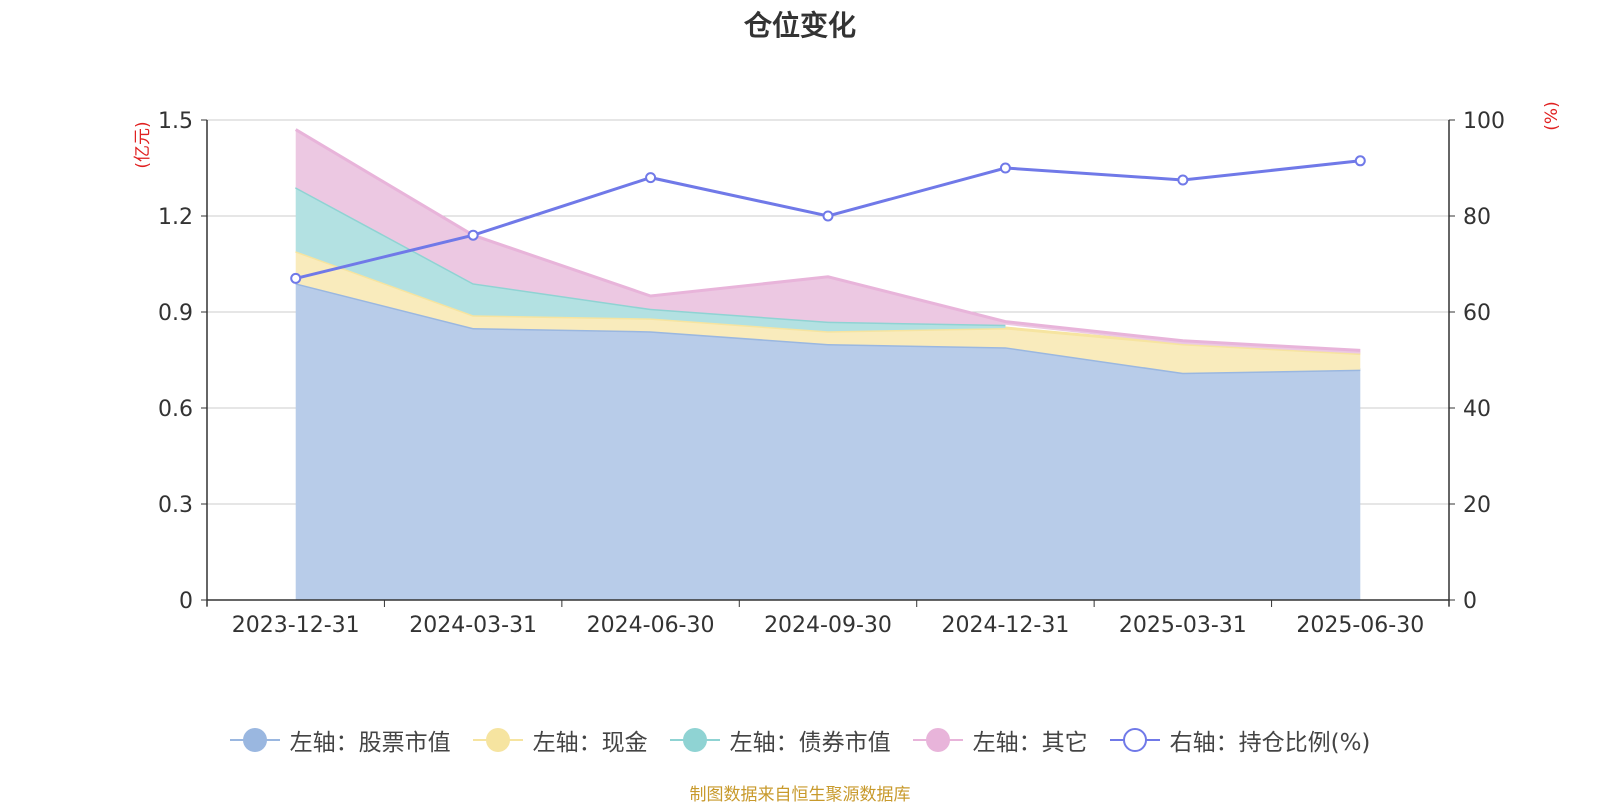 This screenshot has height=805, width=1600. What do you see at coordinates (1484, 121) in the screenshot?
I see `right-axis-tick-label: 100` at bounding box center [1484, 121].